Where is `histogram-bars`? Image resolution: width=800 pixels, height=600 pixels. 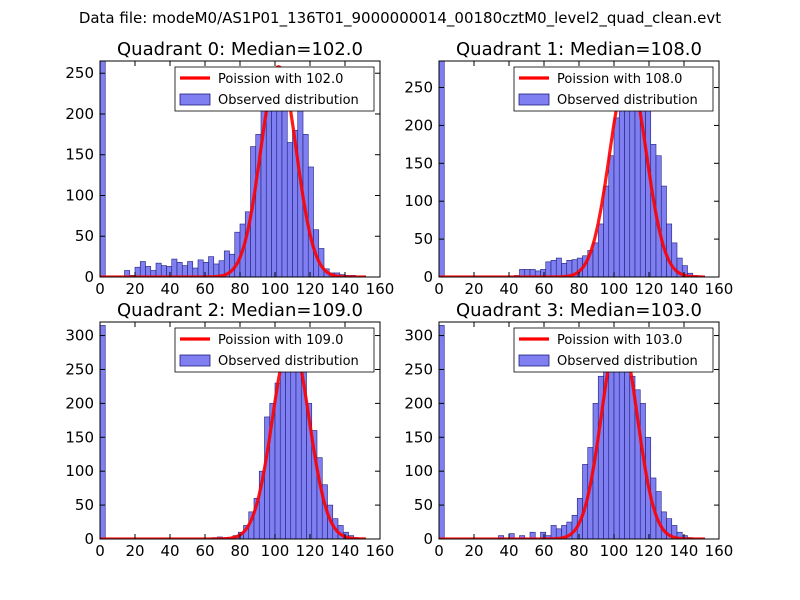 histogram-bars is located at coordinates (569, 169).